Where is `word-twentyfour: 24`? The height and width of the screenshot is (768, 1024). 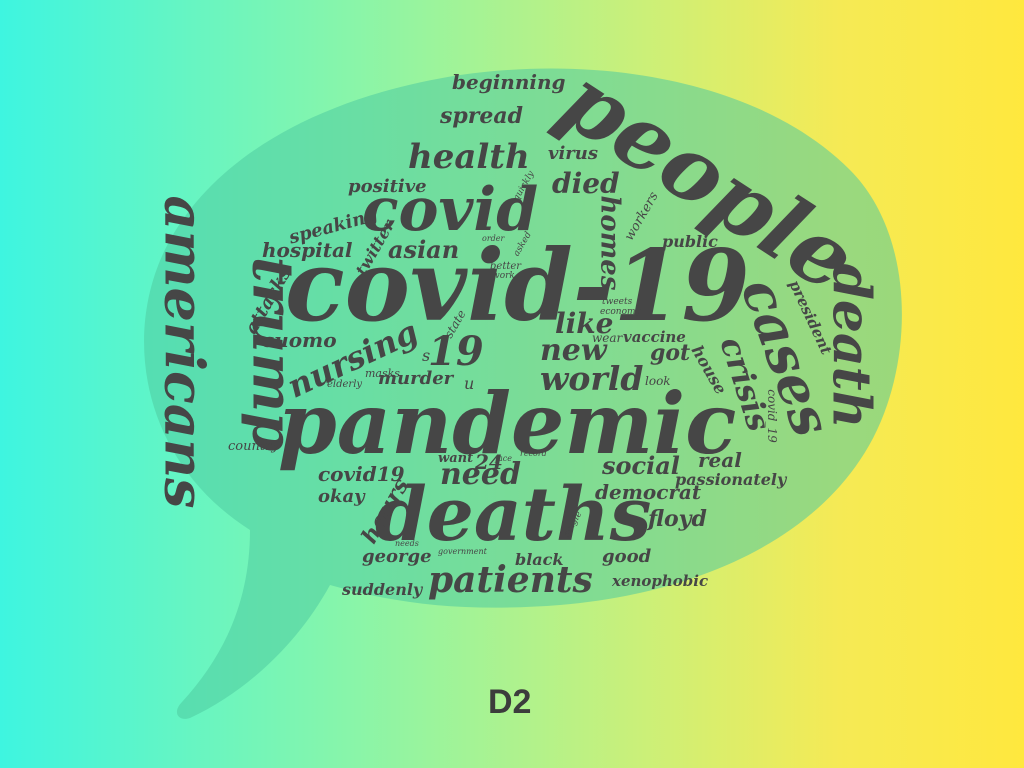
word-twentyfour: 24 is located at coordinates (489, 462).